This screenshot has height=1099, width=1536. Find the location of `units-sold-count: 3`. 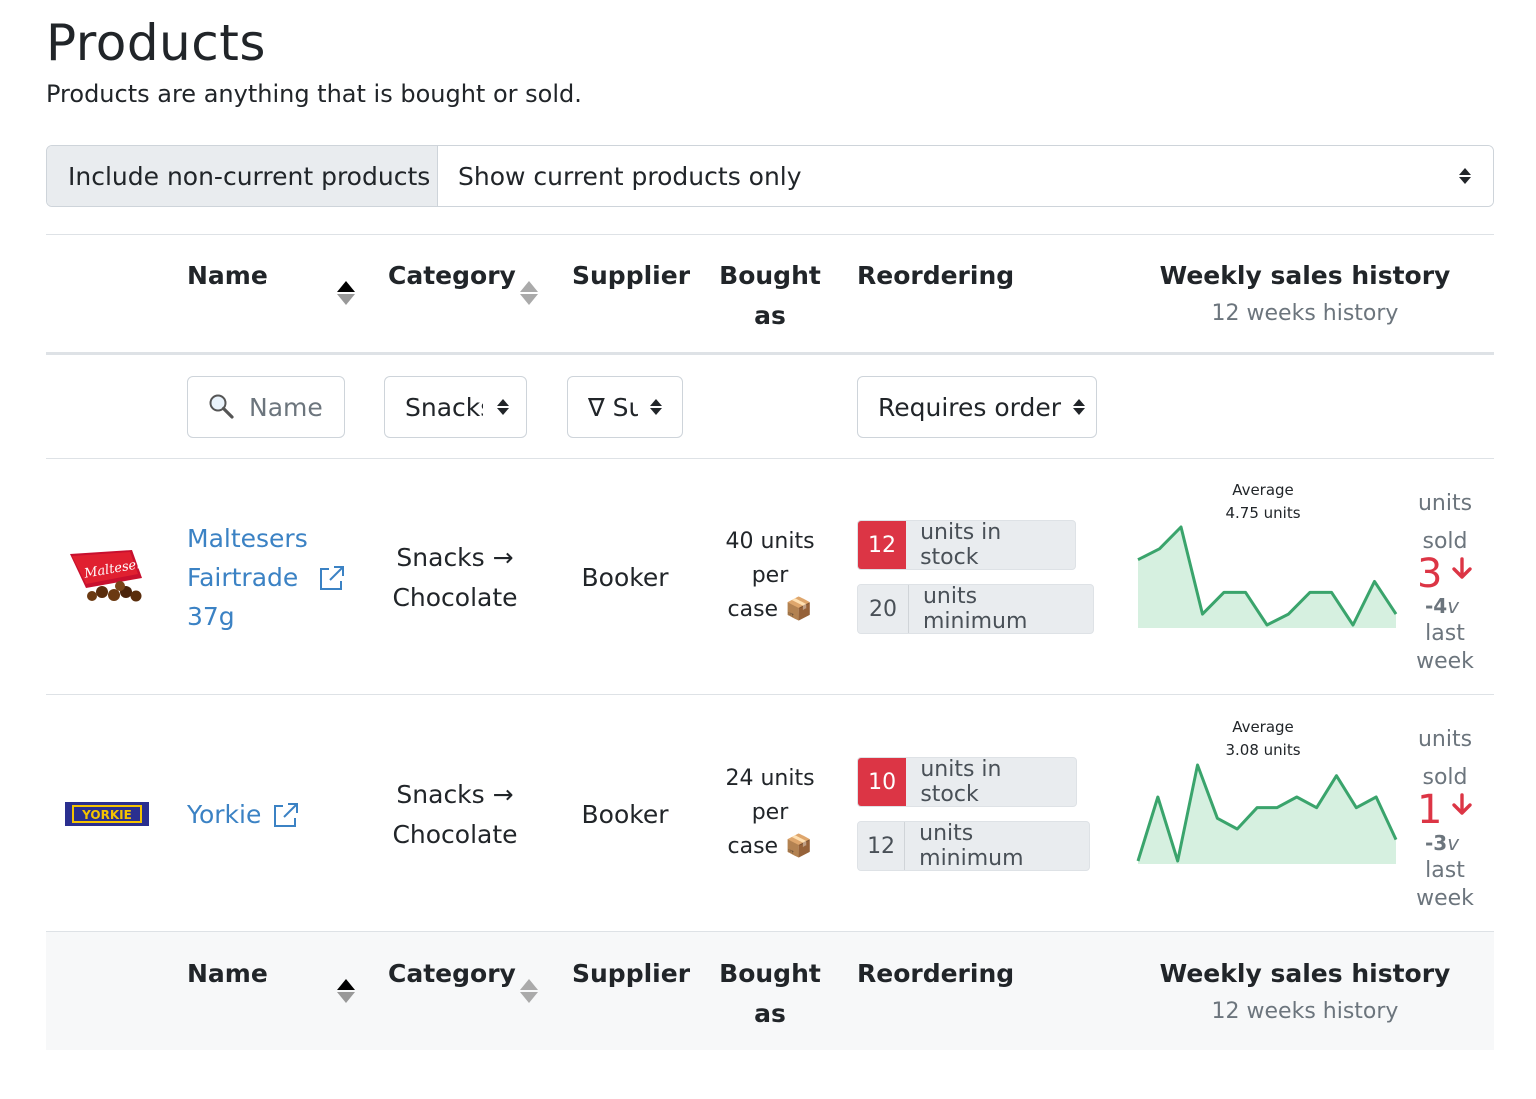

units-sold-count: 3 is located at coordinates (1430, 574).